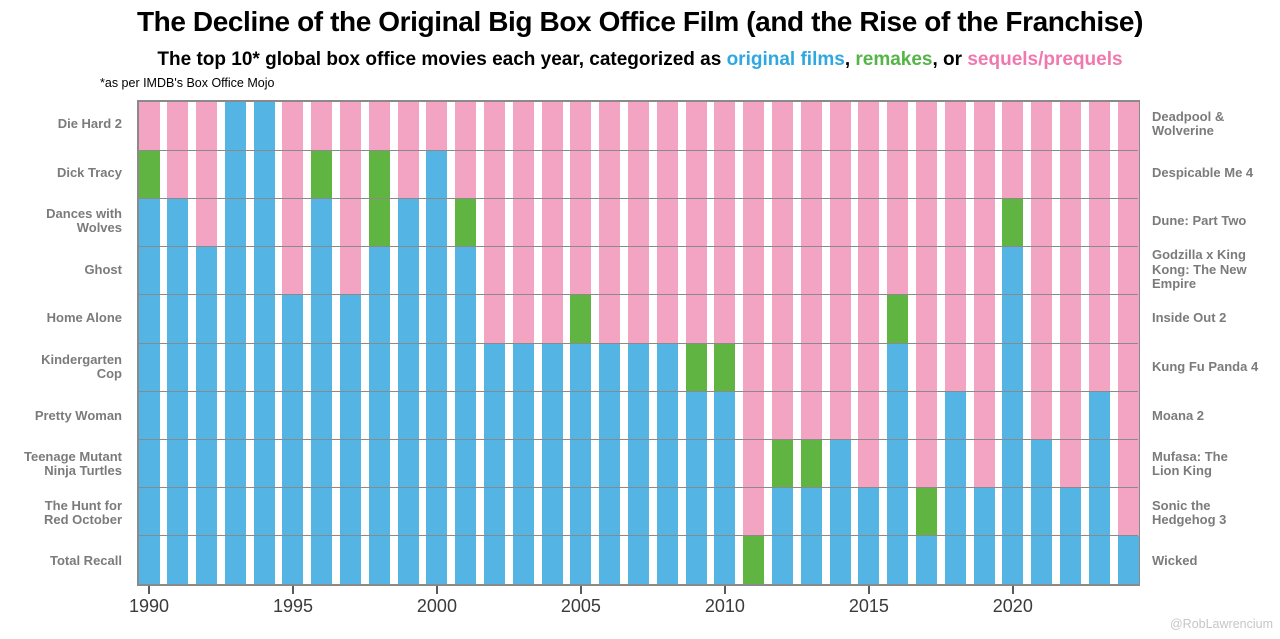 The image size is (1280, 639). I want to click on bar-2024, so click(1128, 343).